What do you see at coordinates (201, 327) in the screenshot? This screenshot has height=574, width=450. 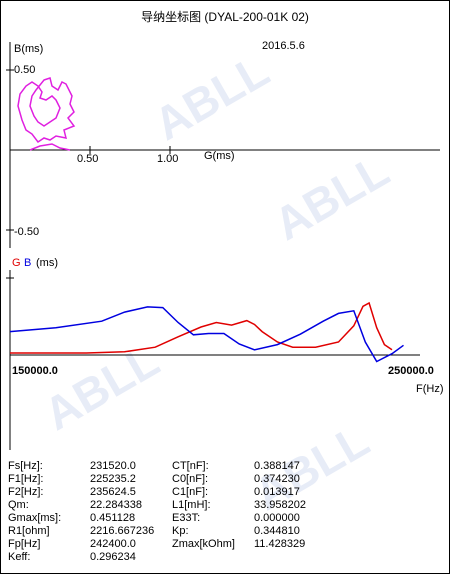 I see `series-g-line` at bounding box center [201, 327].